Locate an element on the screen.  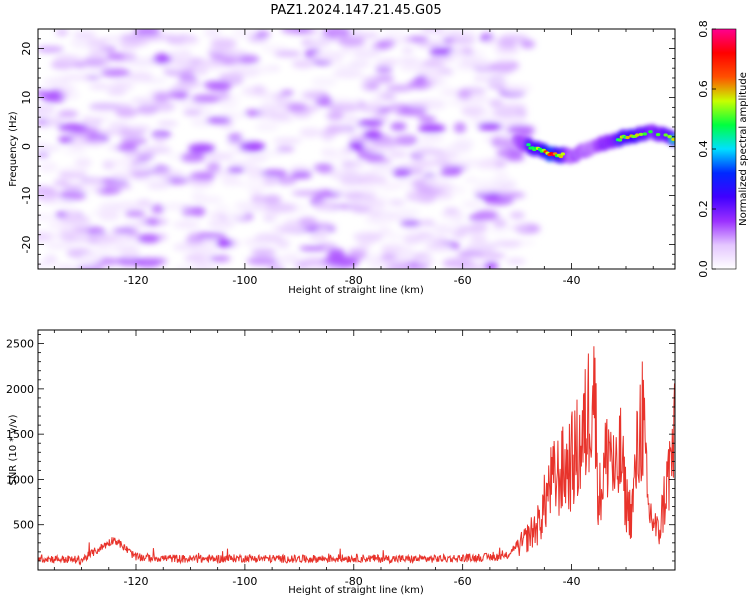
y-tick-label: 0 is located at coordinates (26, 146).